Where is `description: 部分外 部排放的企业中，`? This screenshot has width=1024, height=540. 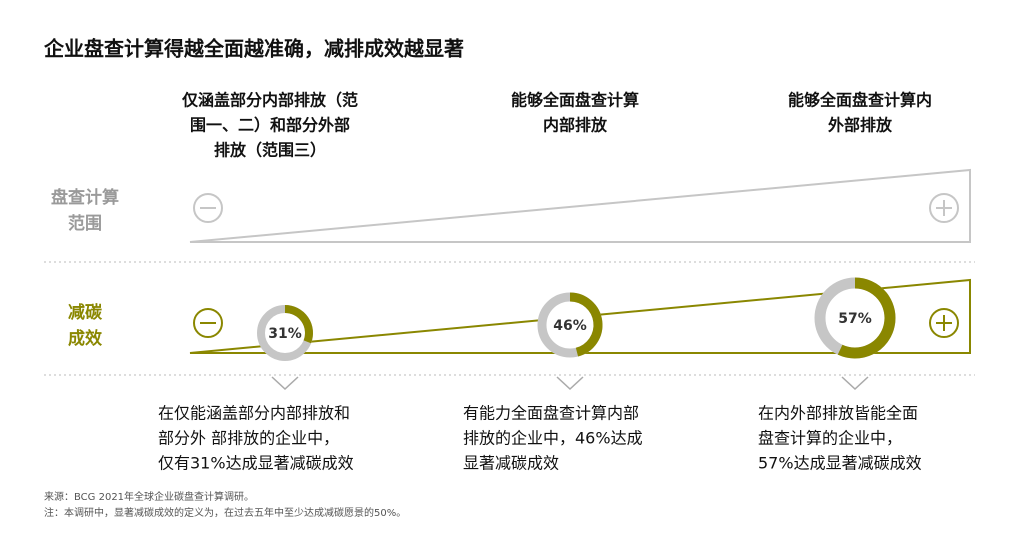 description: 部分外 部排放的企业中， is located at coordinates (248, 438).